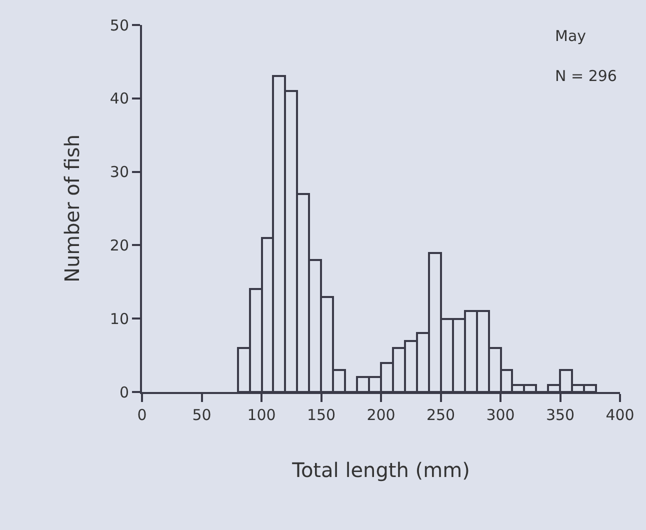 The height and width of the screenshot is (530, 646). Describe the element at coordinates (560, 415) in the screenshot. I see `x-tick-label: 350` at that location.